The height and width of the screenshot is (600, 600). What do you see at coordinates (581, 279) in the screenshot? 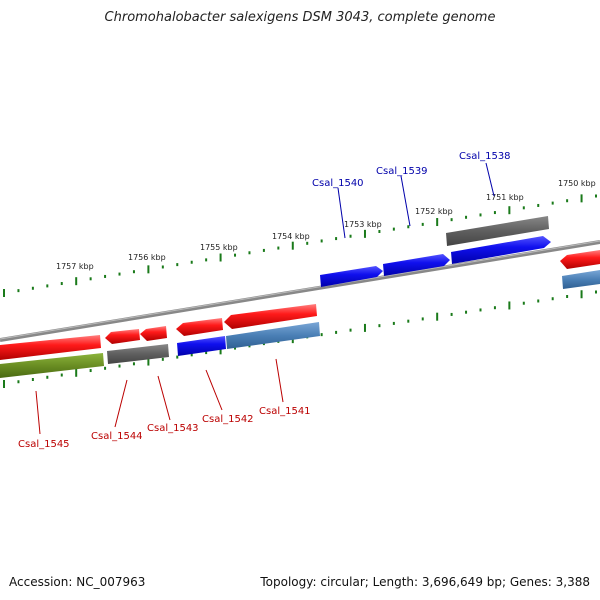
I see `gene-steelblue-right-edge` at bounding box center [581, 279].